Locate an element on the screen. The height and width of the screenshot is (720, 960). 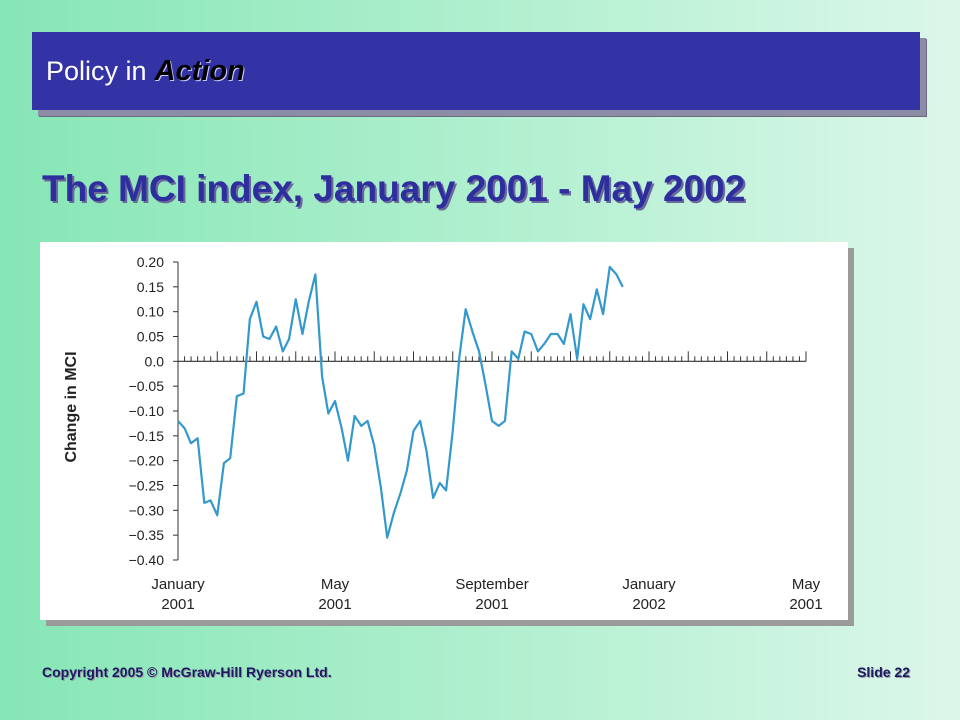
y-tick-label: −0.25 is located at coordinates (147, 486).